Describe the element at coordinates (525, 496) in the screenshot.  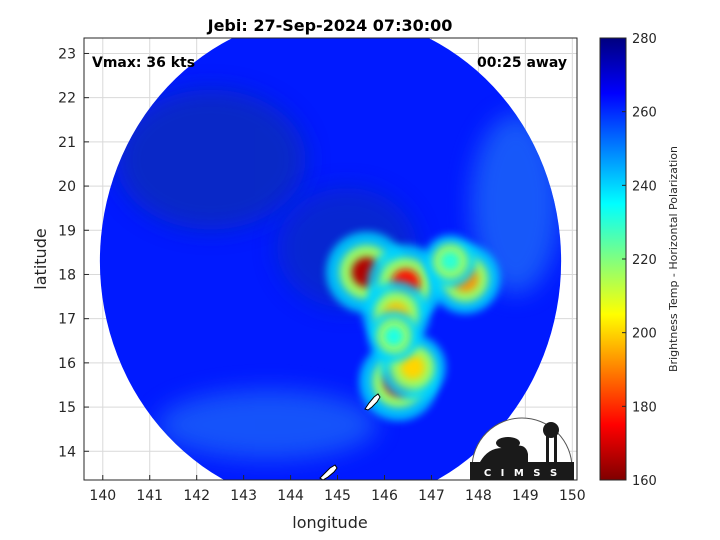
I see `x-tick-label: 149` at that location.